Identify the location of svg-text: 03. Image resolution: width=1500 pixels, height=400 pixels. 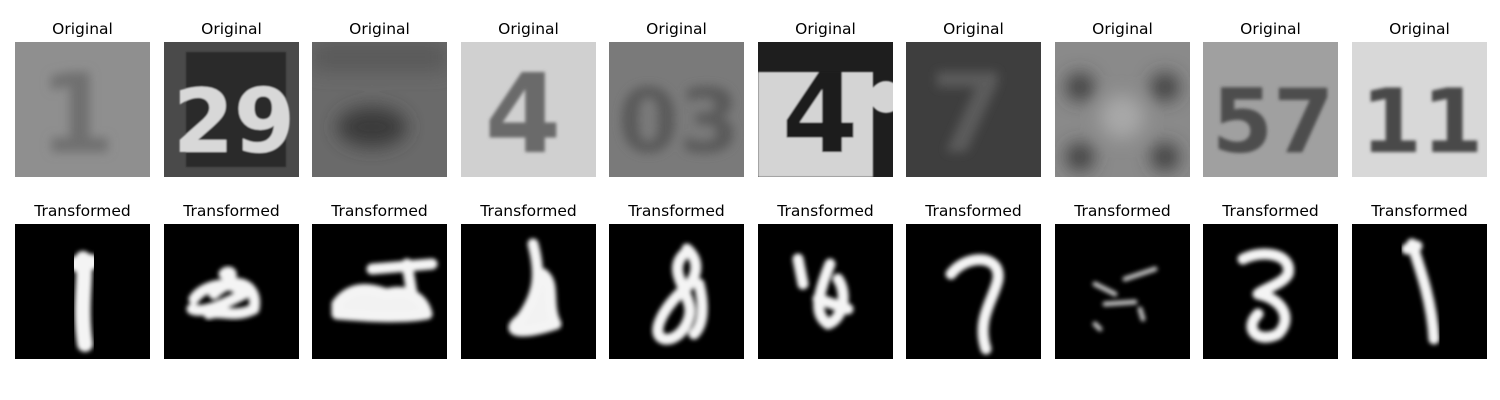
(679, 121).